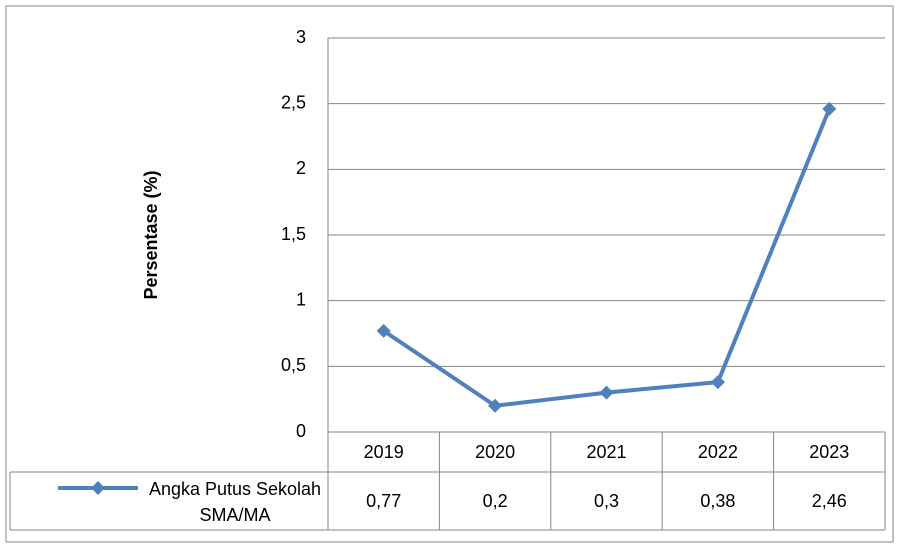 The image size is (900, 549). Describe the element at coordinates (606, 501) in the screenshot. I see `table-value: 0,3` at that location.